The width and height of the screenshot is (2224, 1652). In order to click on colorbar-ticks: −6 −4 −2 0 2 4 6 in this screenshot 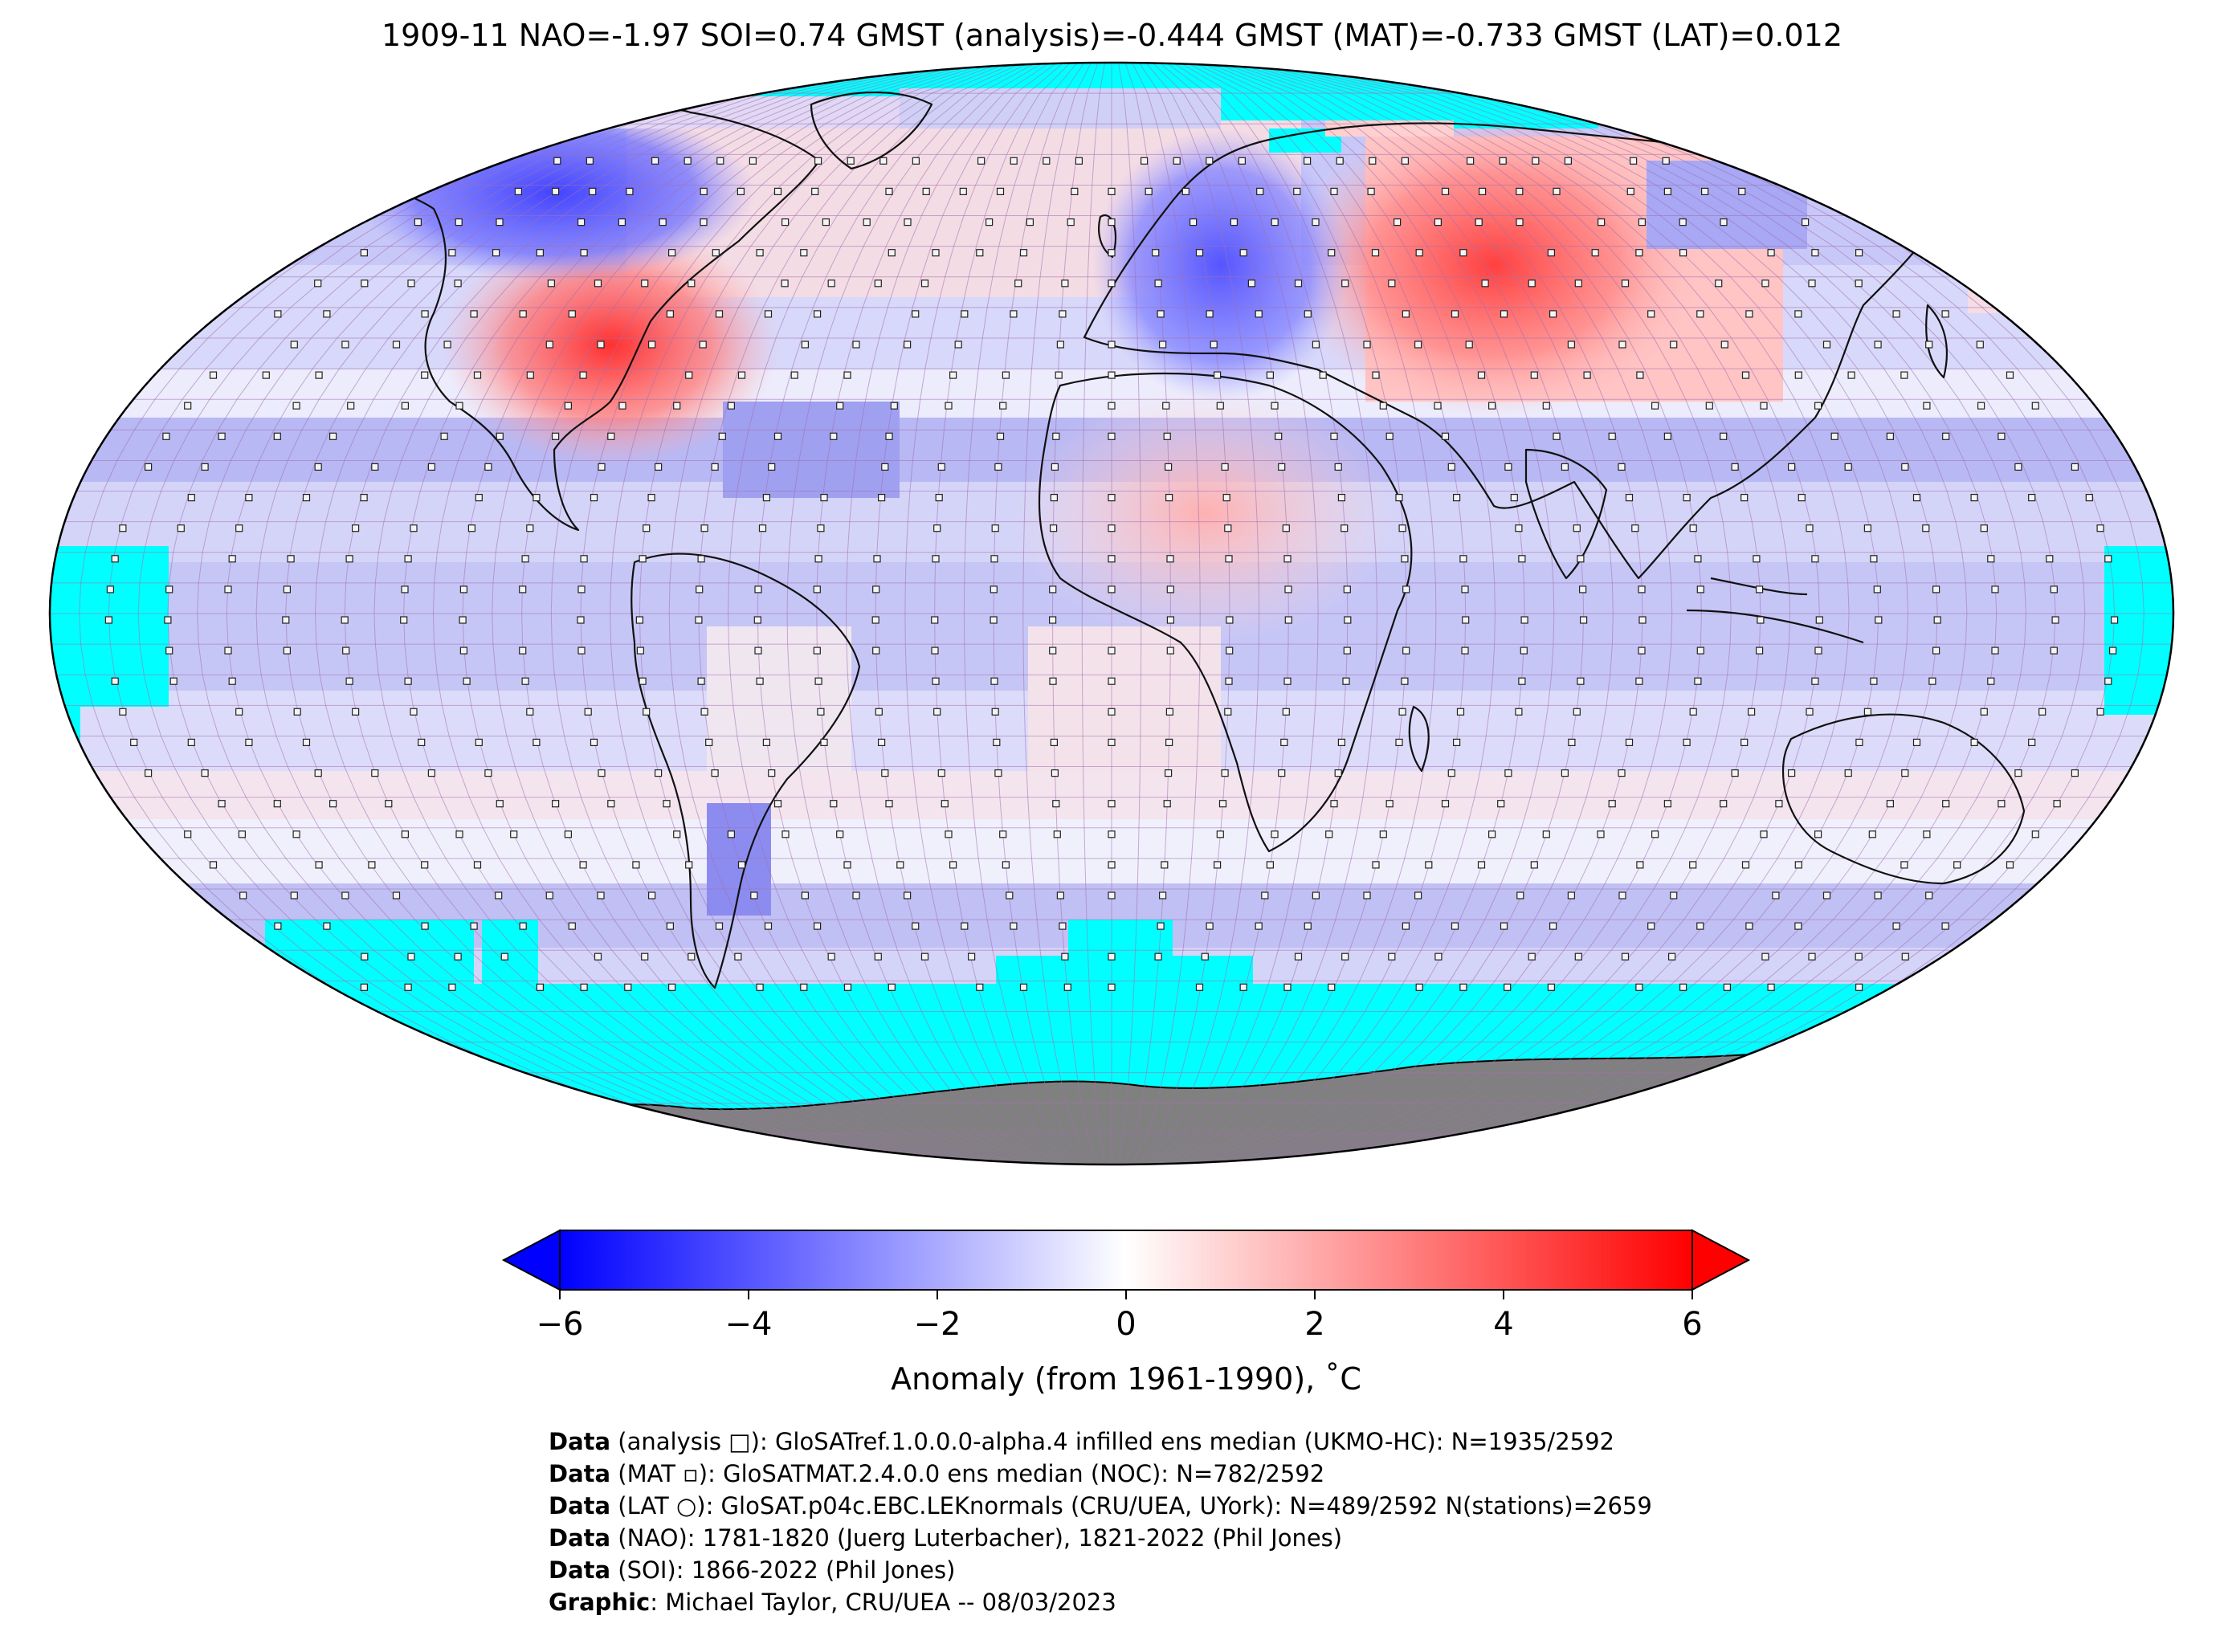, I will do `click(1120, 1316)`.